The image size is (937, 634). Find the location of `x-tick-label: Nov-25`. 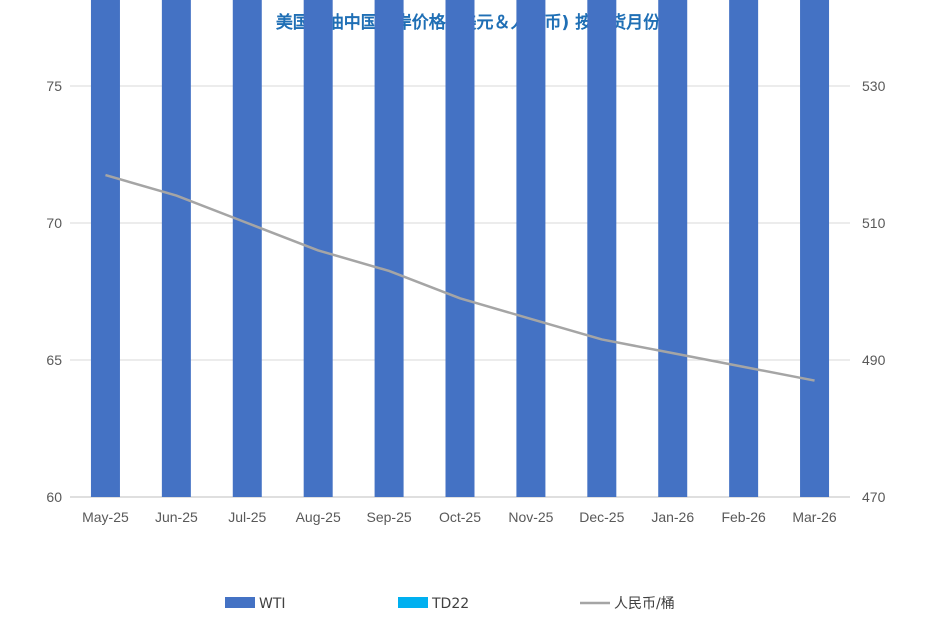

x-tick-label: Nov-25 is located at coordinates (530, 517).